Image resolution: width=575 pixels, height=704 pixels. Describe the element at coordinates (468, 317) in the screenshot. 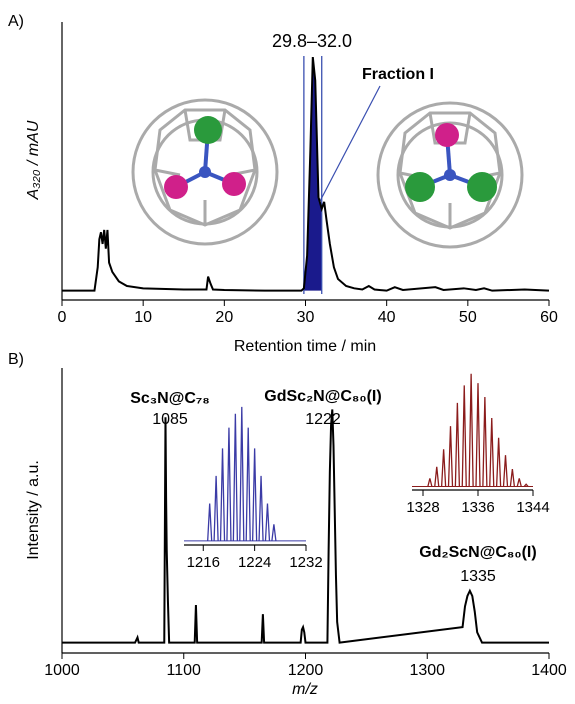

I see `x-tick-label: 50` at that location.